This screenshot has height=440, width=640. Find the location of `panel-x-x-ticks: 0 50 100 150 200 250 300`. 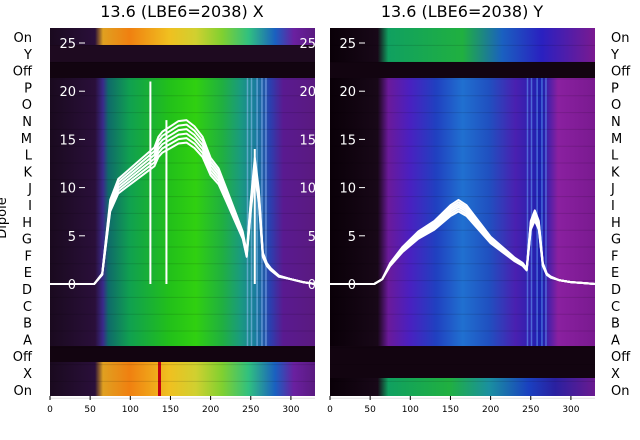

panel-x-x-ticks: 0 50 100 150 200 250 300 is located at coordinates (173, 405).